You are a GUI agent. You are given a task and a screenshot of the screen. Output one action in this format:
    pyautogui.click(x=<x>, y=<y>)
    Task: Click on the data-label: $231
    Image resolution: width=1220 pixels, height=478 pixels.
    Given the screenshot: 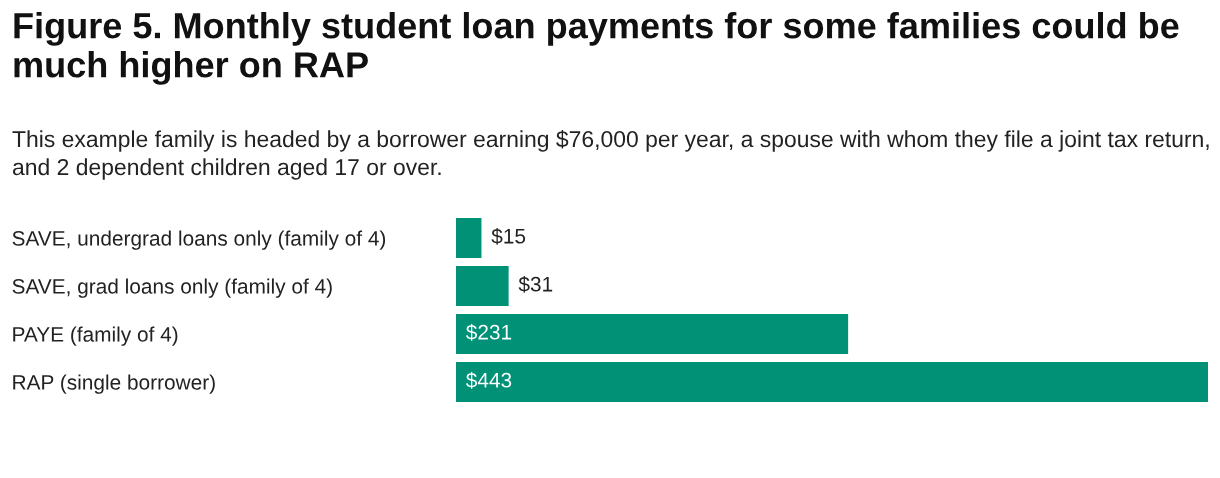 What is the action you would take?
    pyautogui.click(x=489, y=332)
    